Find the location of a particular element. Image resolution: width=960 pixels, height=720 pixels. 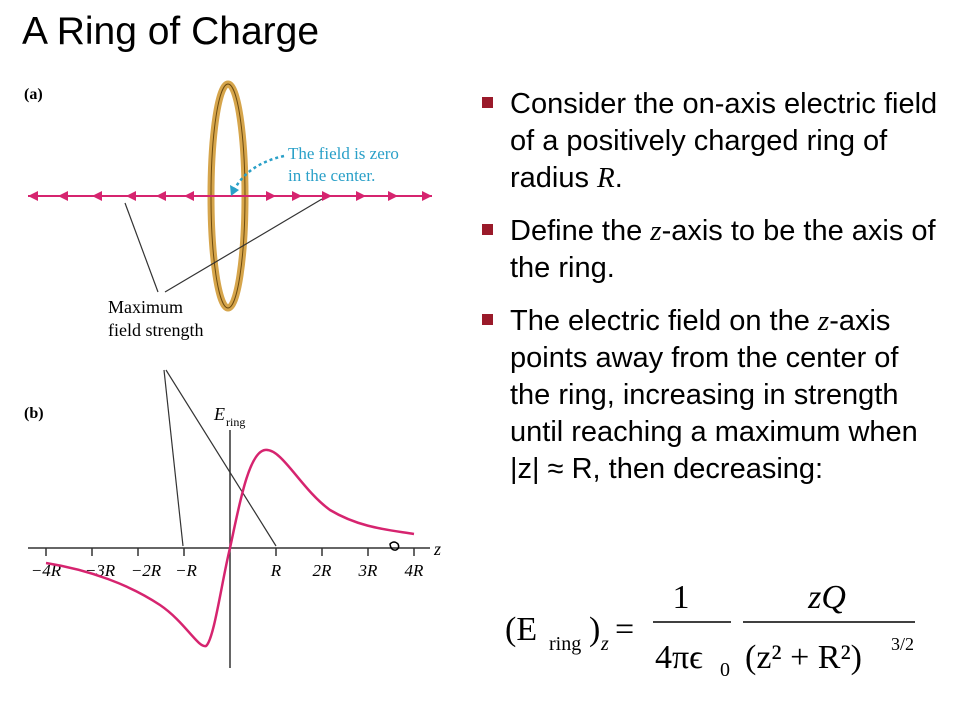

formula-num1: 1 is located at coordinates (681, 597).